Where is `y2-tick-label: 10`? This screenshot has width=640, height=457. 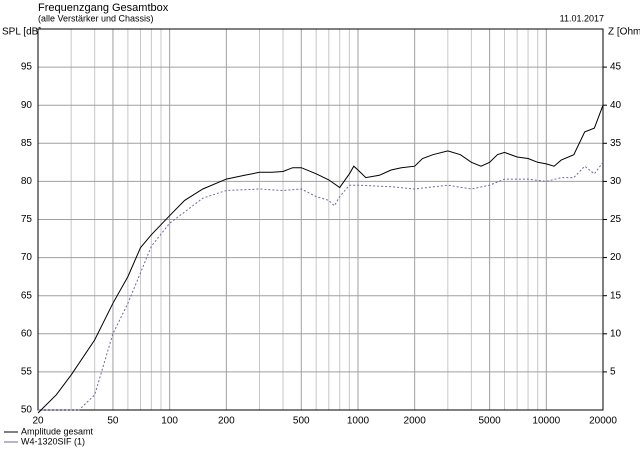 y2-tick-label: 10 is located at coordinates (616, 333).